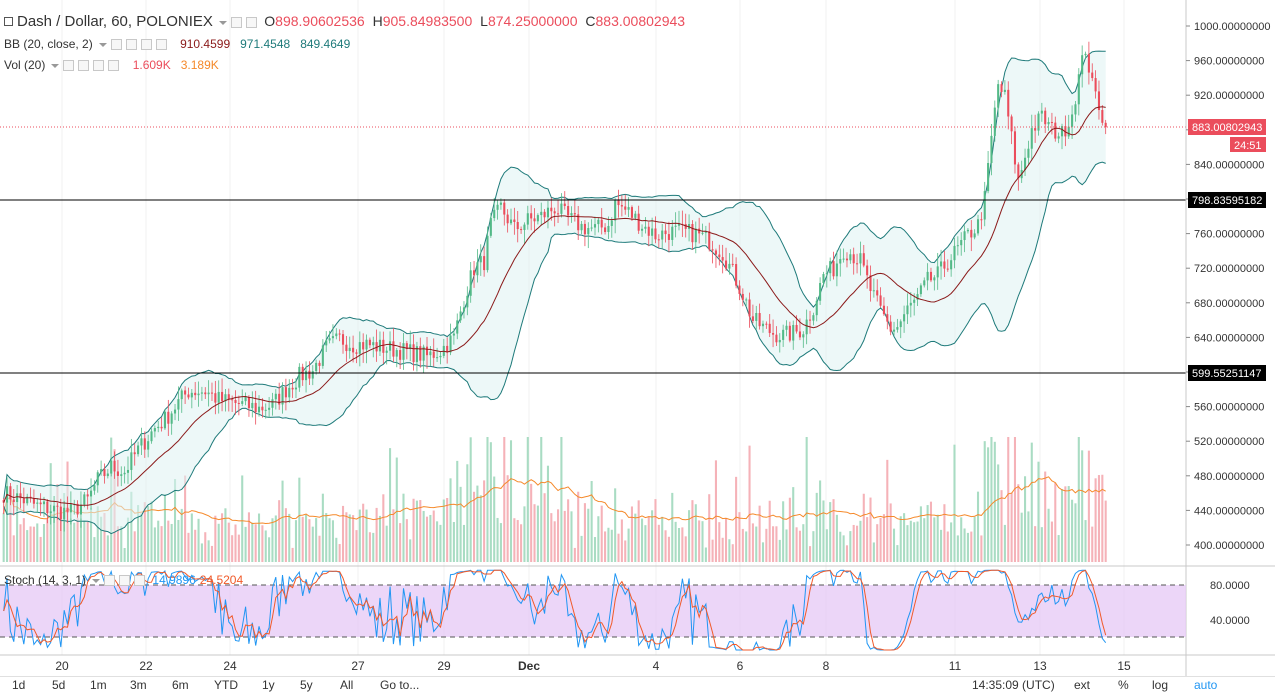 The image size is (1275, 695). What do you see at coordinates (1082, 685) in the screenshot?
I see `ext-toggle: ext` at bounding box center [1082, 685].